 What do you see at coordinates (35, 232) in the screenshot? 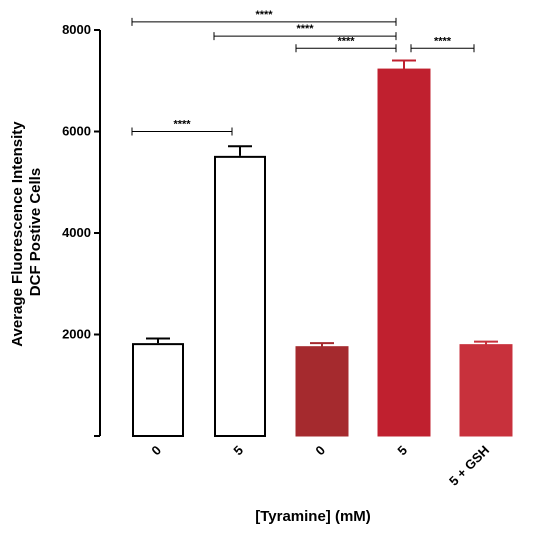
I see `y-axis-label-line-2: DCF Postive Cells` at bounding box center [35, 232].